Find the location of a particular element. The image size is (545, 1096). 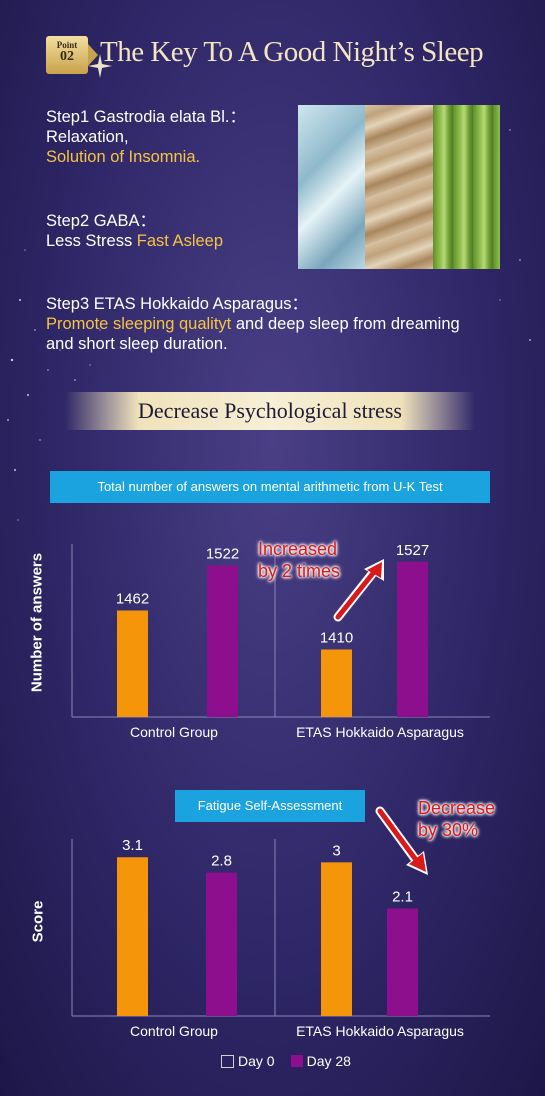

chart-legend: Day 0 Day 28 is located at coordinates (294, 1061).